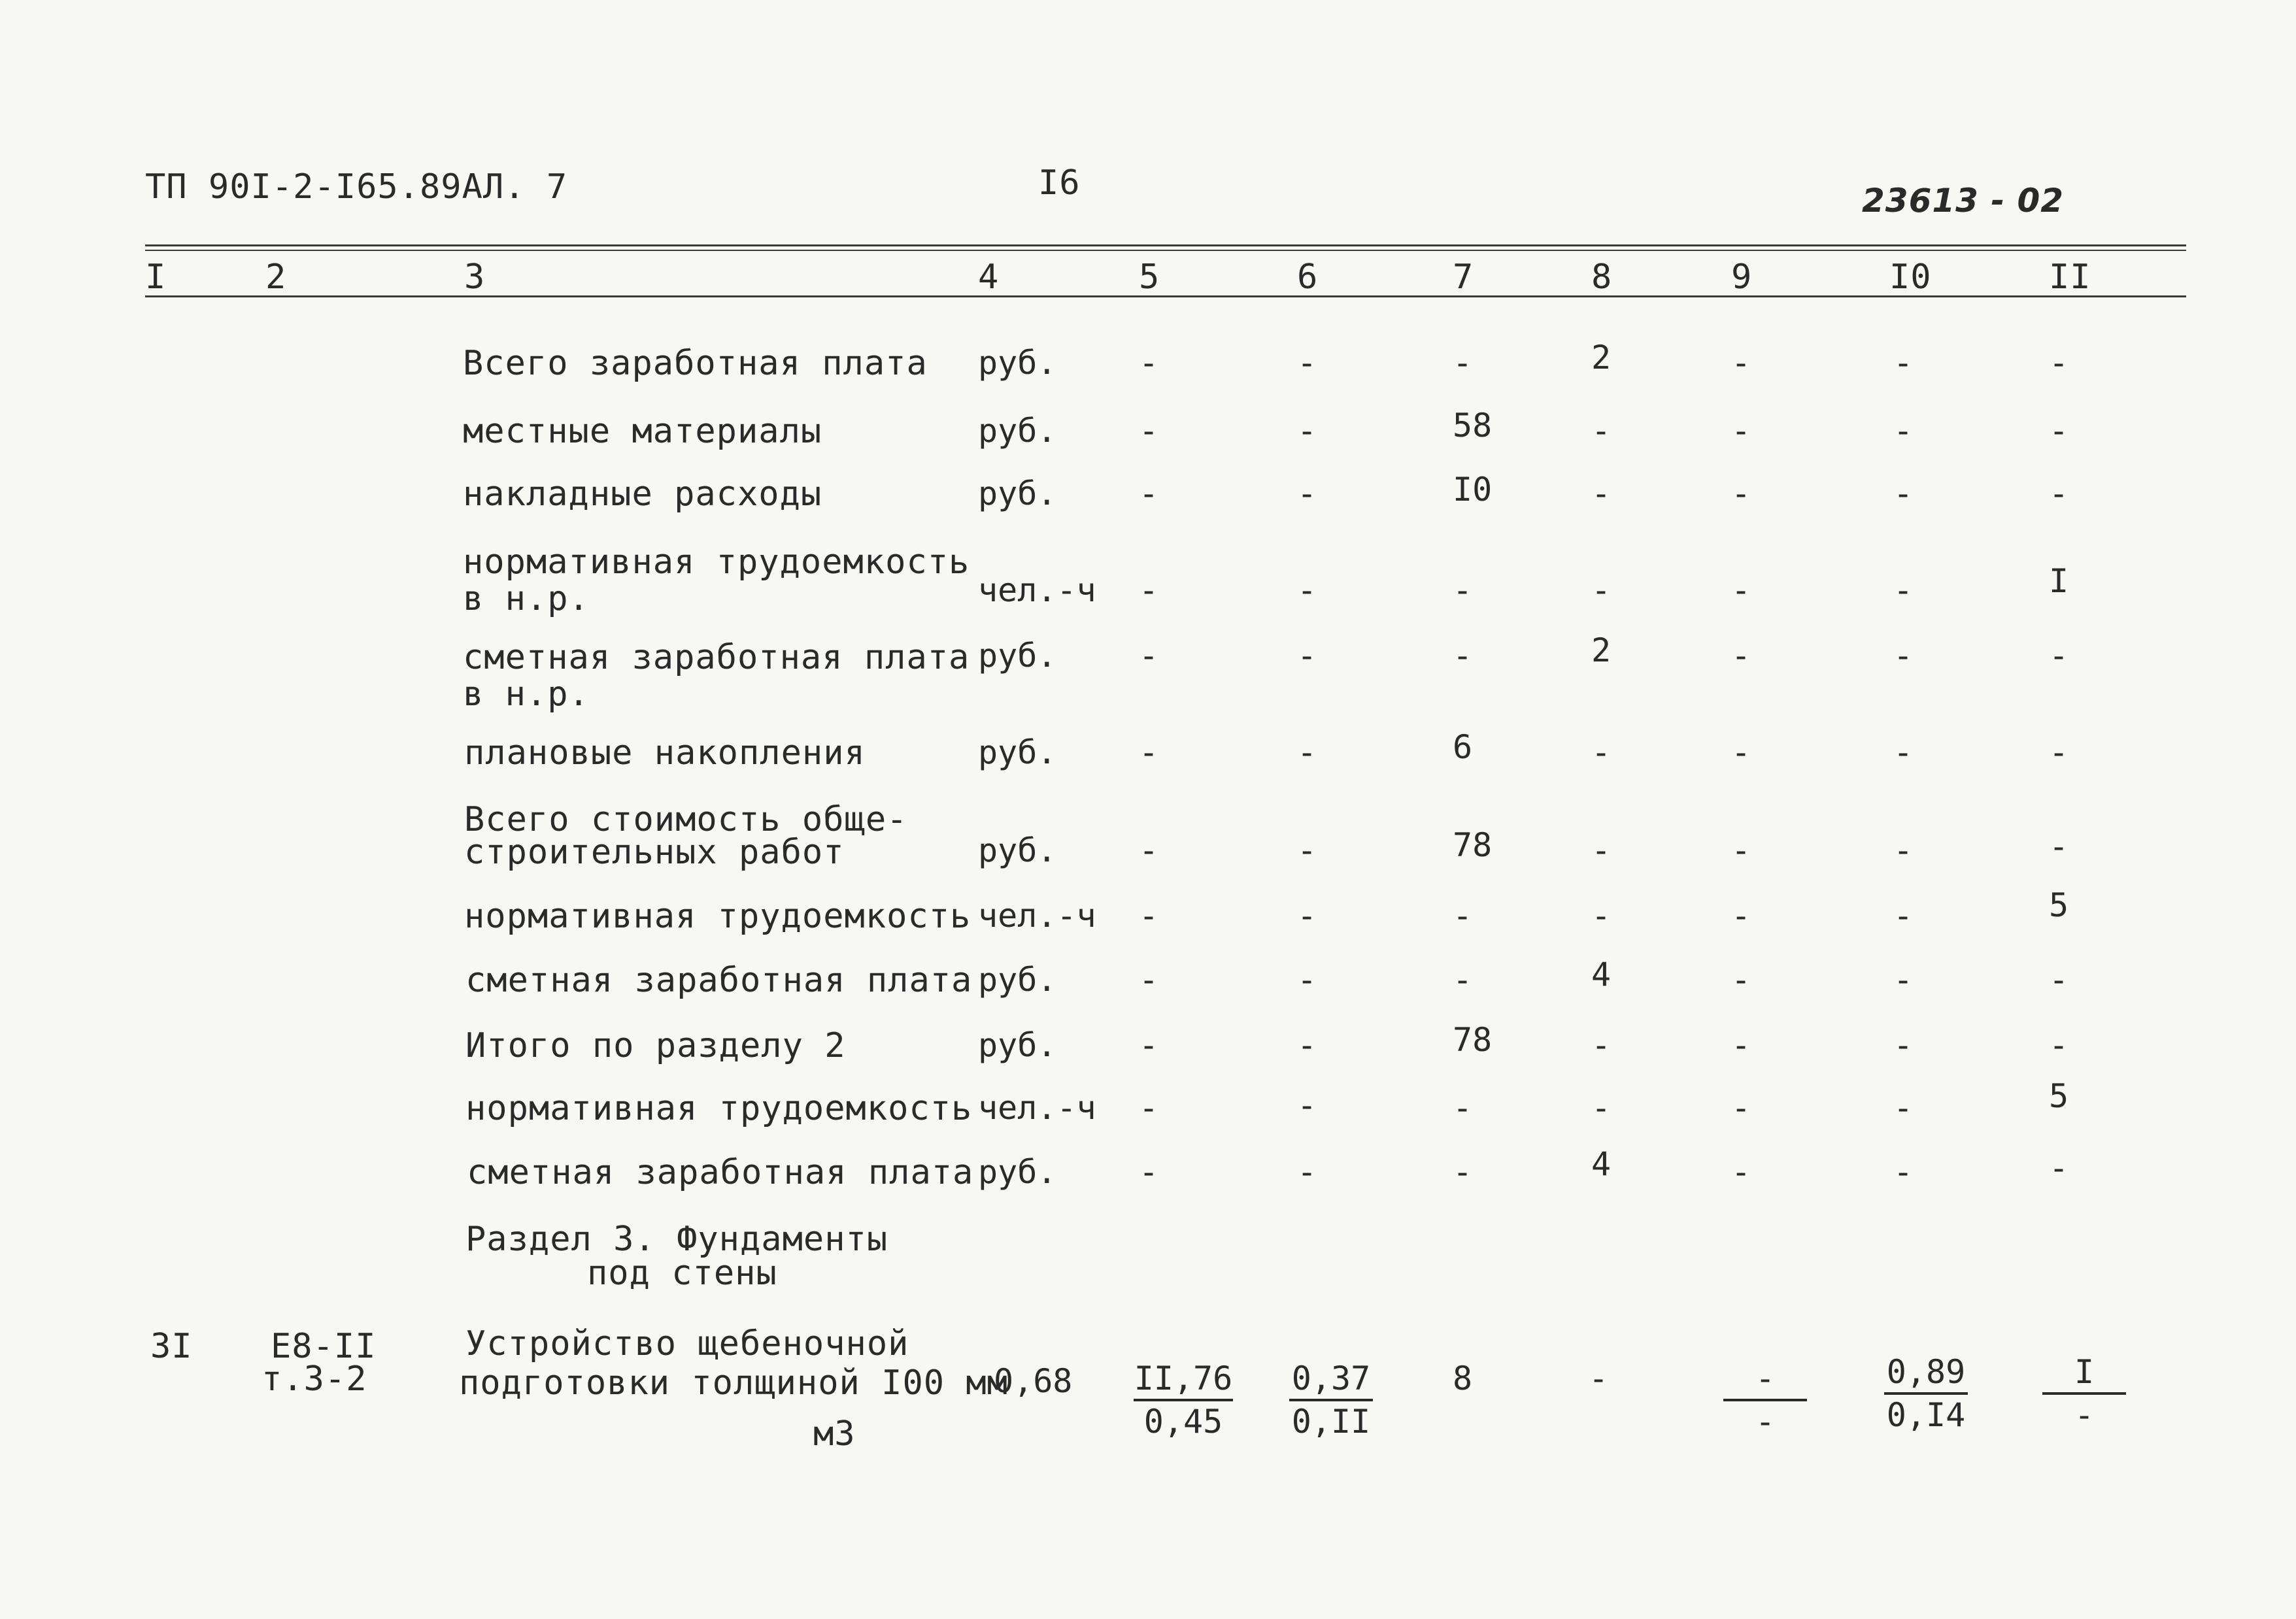  I want to click on fraction-numerator: 0,89, so click(1926, 1376).